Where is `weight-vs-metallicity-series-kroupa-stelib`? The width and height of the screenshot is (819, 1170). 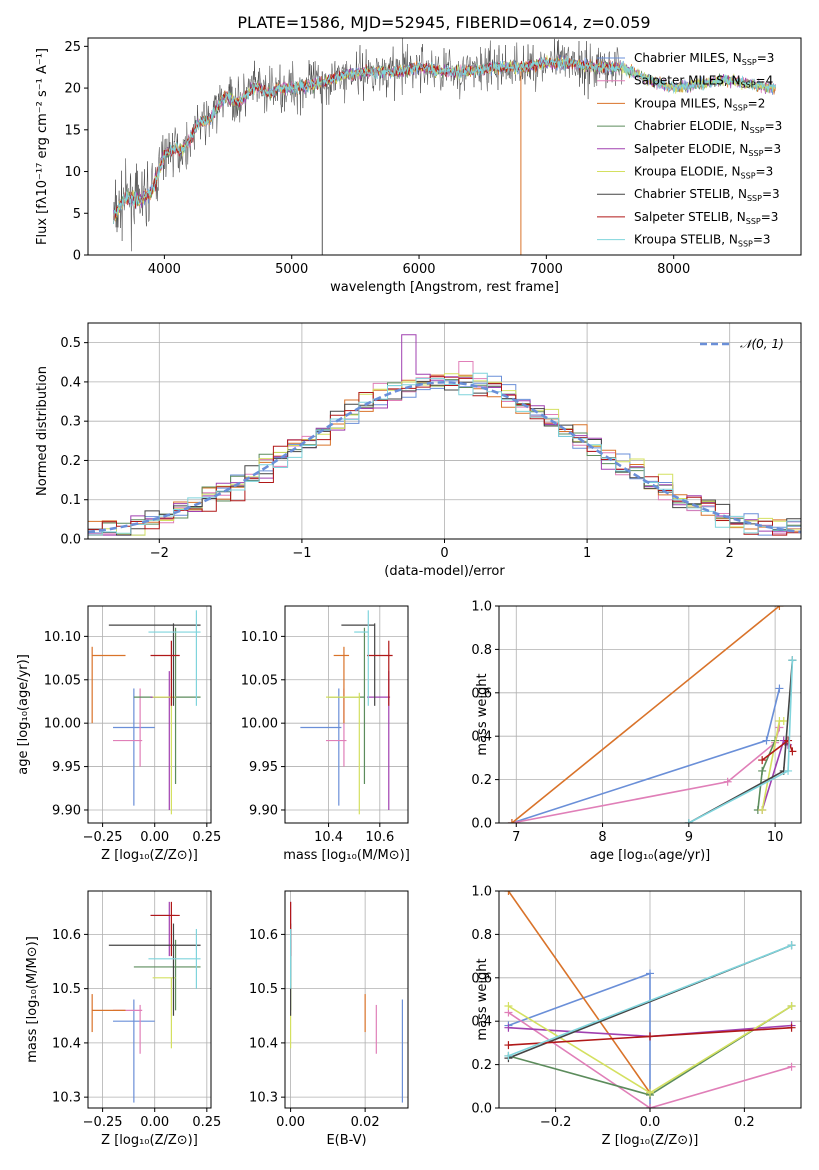
weight-vs-metallicity-series-kroupa-stelib is located at coordinates (650, 1000).